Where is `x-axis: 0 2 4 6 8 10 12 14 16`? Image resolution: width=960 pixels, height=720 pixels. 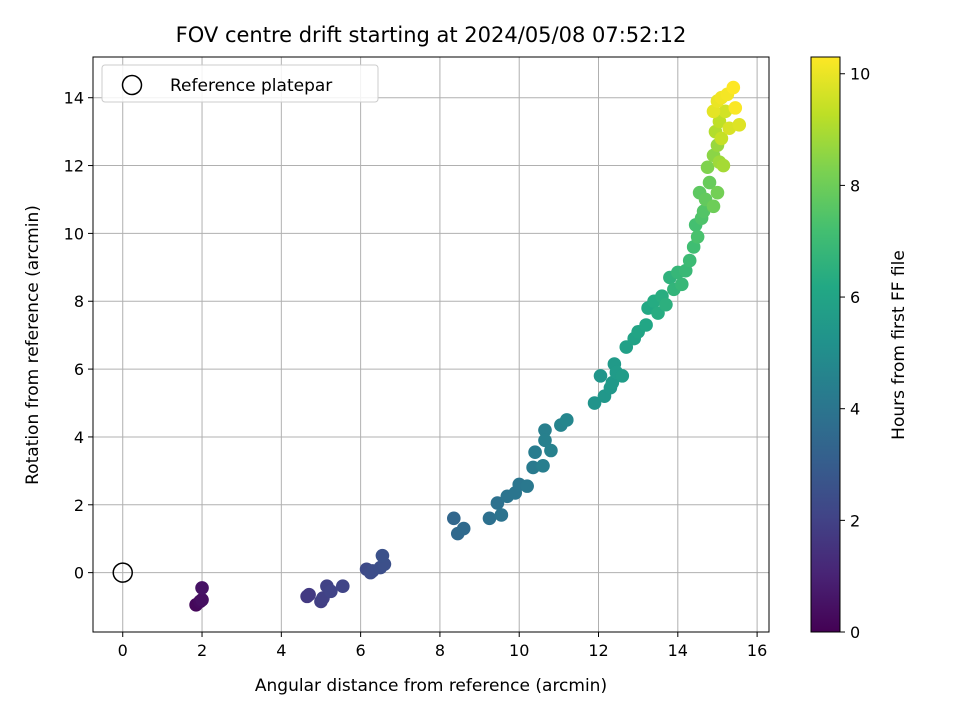 x-axis: 0 2 4 6 8 10 12 14 16 is located at coordinates (442, 646).